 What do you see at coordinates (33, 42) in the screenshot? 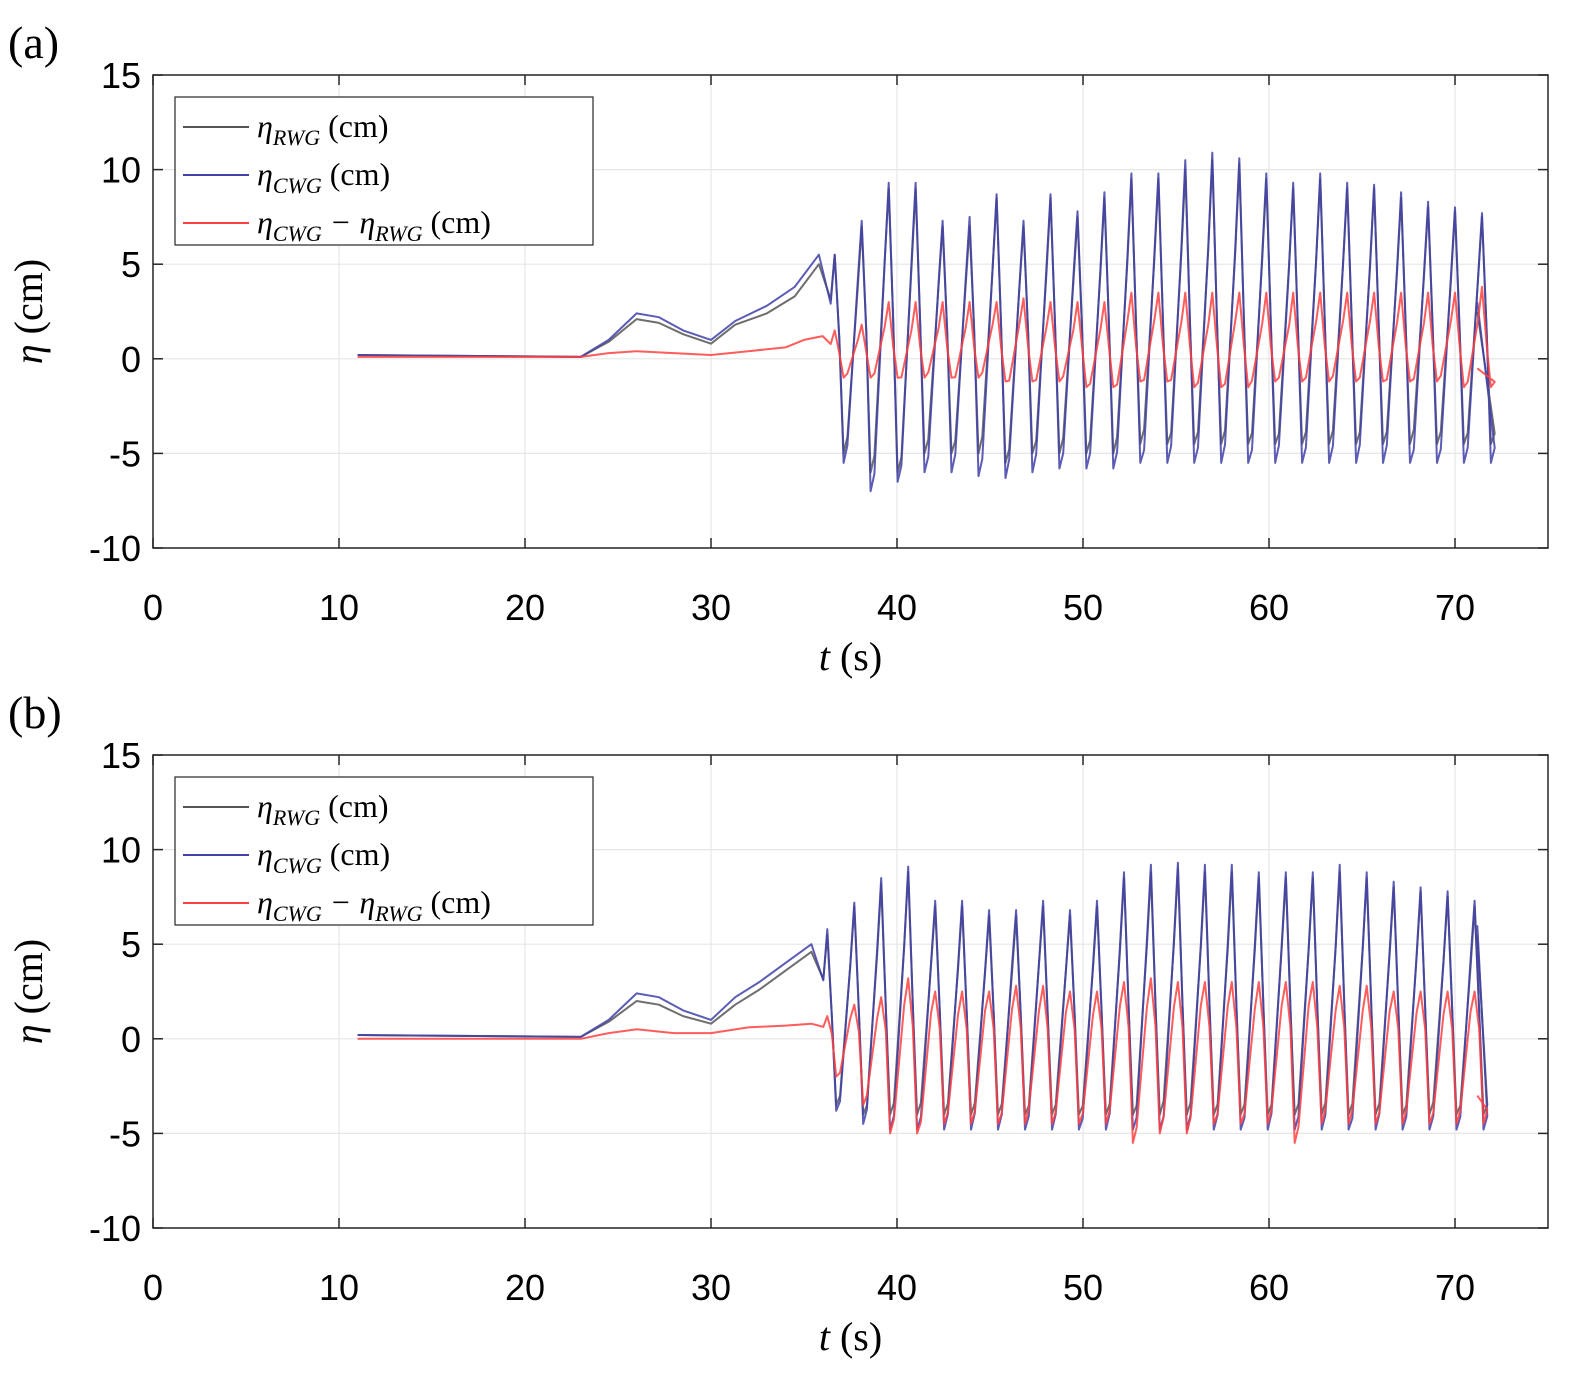
I see `panel-label: (a)` at bounding box center [33, 42].